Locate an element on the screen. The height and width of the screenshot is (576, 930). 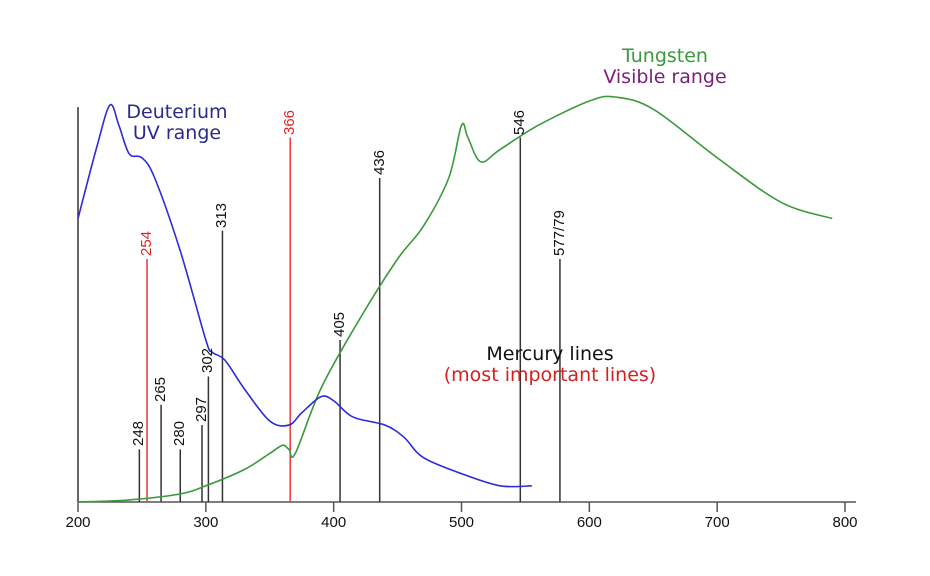
mercury-label-line1: Mercury lines is located at coordinates (550, 354).